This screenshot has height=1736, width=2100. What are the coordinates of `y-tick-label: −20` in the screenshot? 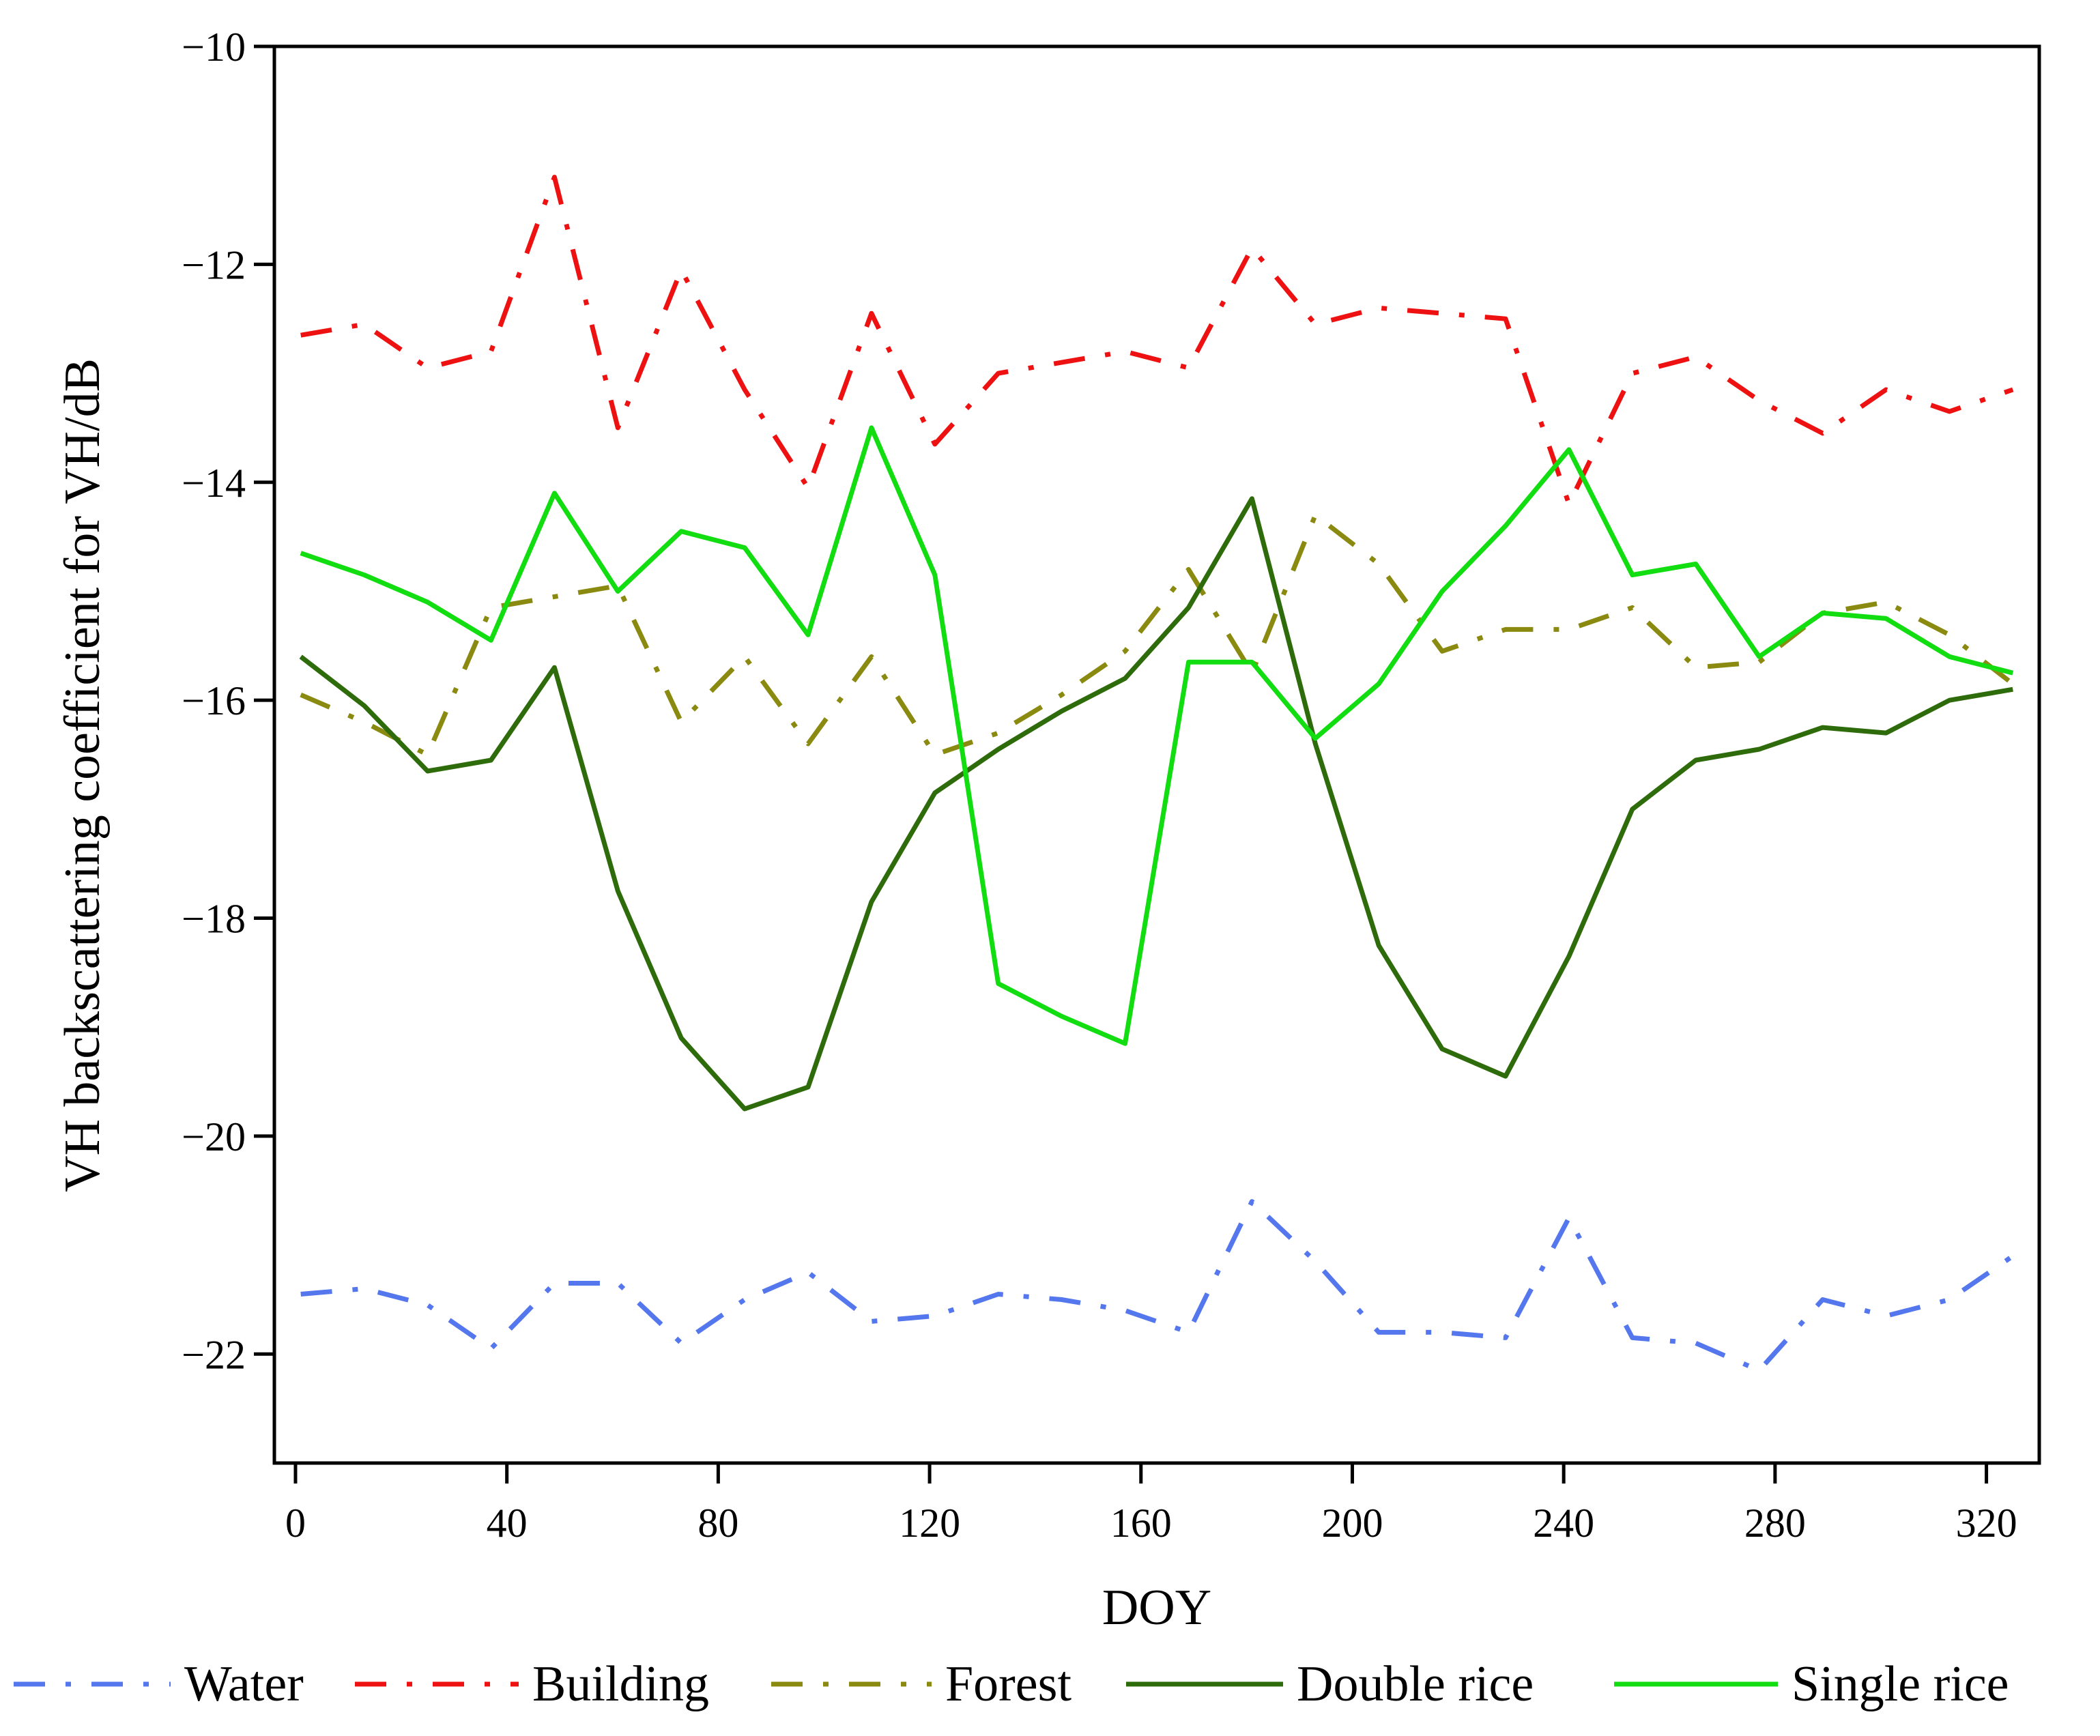 It's located at (214, 1136).